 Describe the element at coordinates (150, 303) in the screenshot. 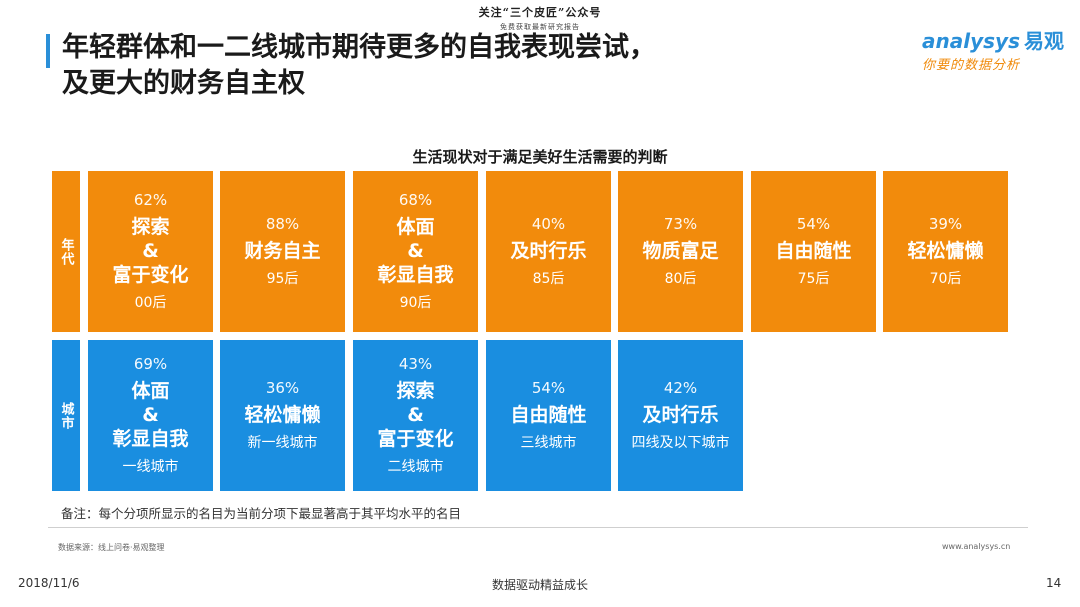

I see `cell-group: 00后` at that location.